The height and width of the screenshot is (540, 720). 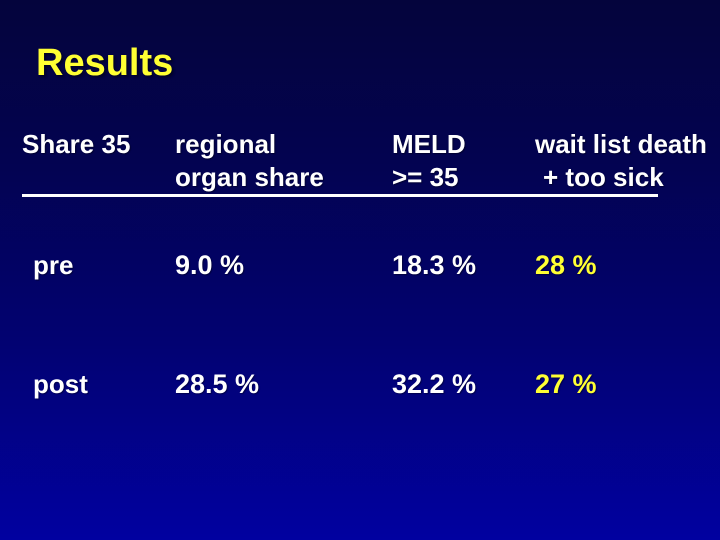 I want to click on row-pre-regional-organ-share: 9.0 %, so click(x=210, y=265).